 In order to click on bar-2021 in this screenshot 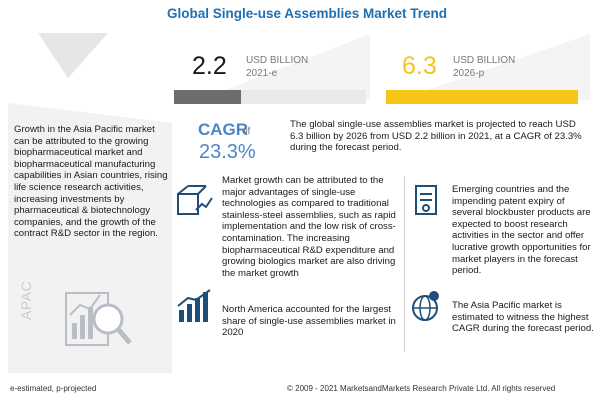, I will do `click(208, 97)`.